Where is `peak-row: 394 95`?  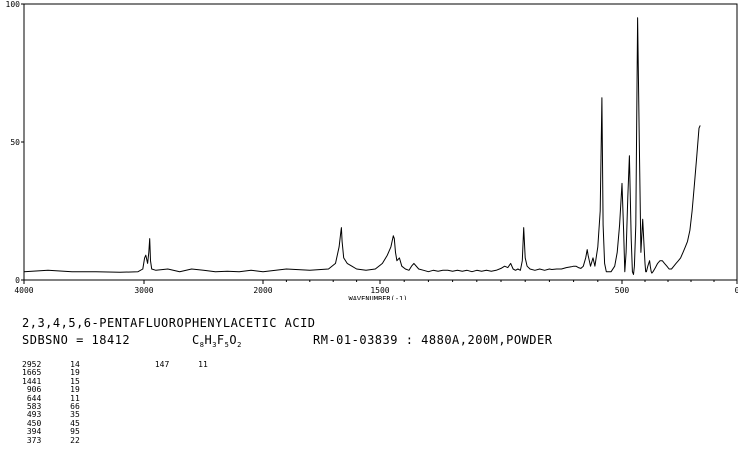
peak-row: 394 95 is located at coordinates (51, 432).